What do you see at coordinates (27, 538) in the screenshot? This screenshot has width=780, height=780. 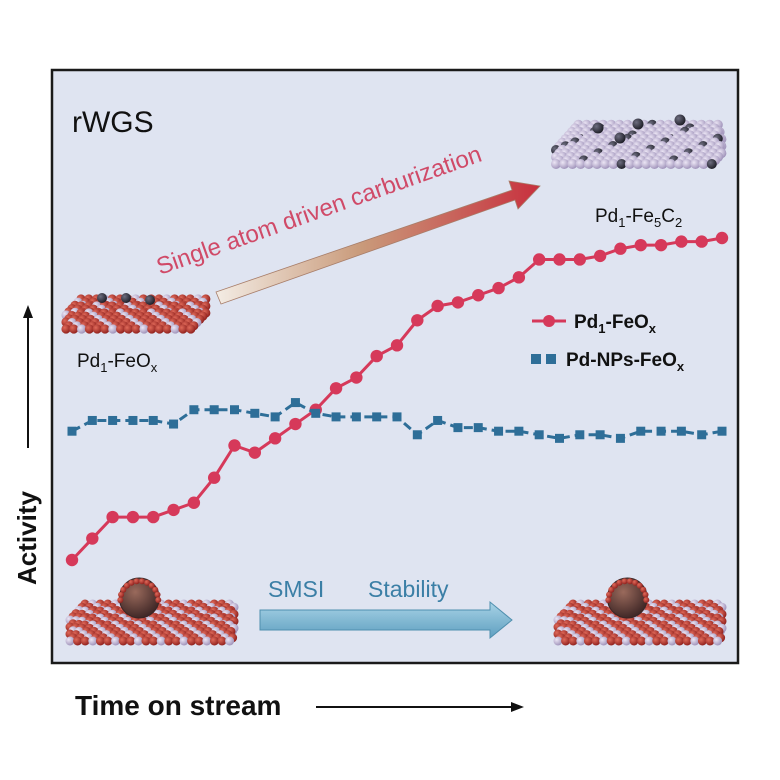 I see `y-axis-label: Activity` at bounding box center [27, 538].